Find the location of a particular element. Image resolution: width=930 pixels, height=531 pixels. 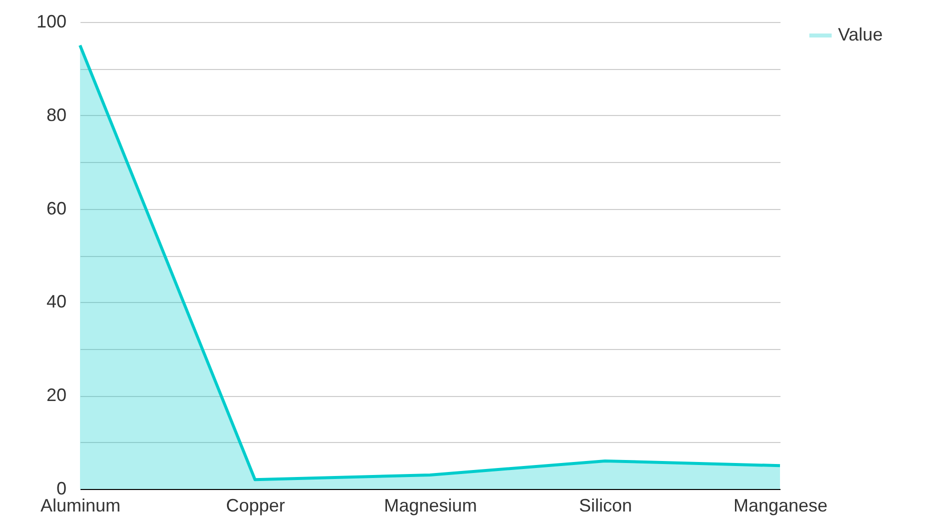

y-tick-label: 80 is located at coordinates (56, 114).